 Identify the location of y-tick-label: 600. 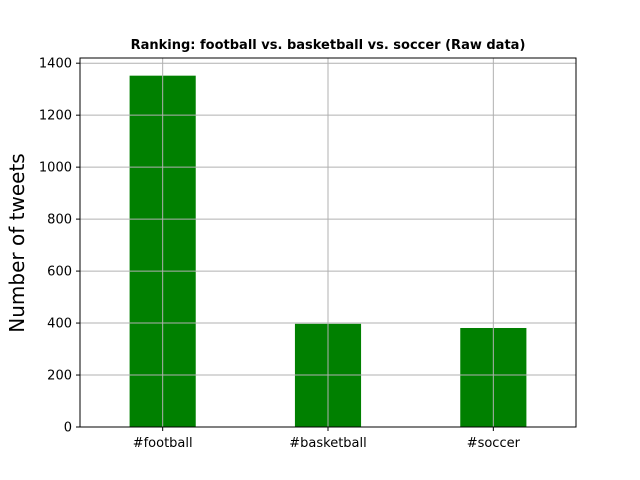
(59, 272).